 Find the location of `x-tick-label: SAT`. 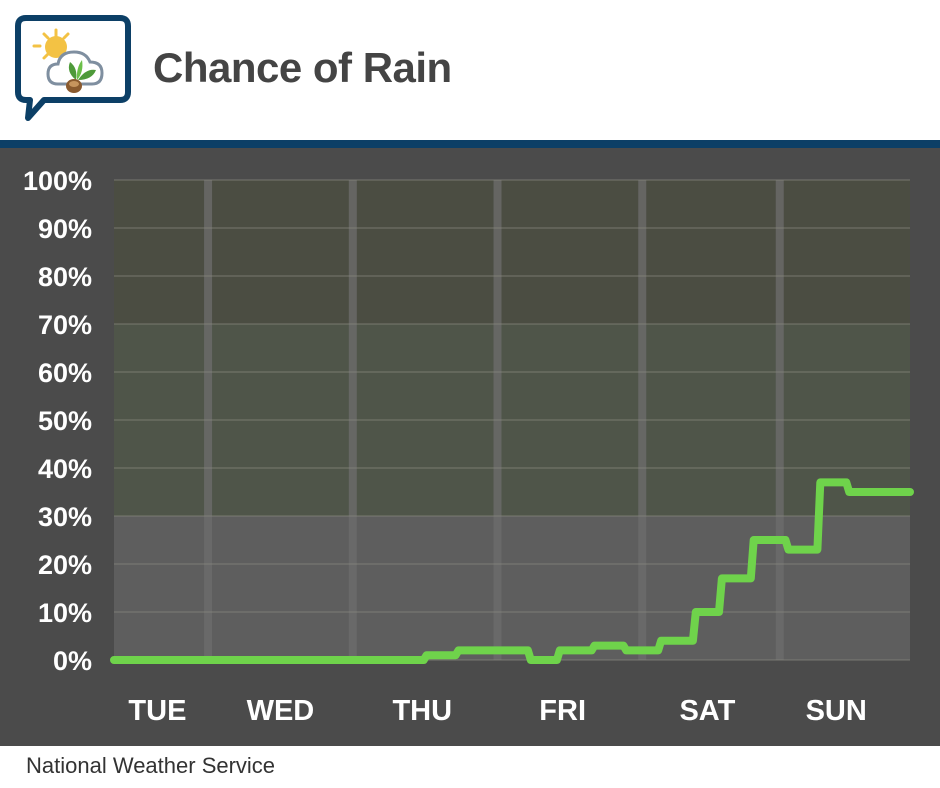

x-tick-label: SAT is located at coordinates (707, 711).